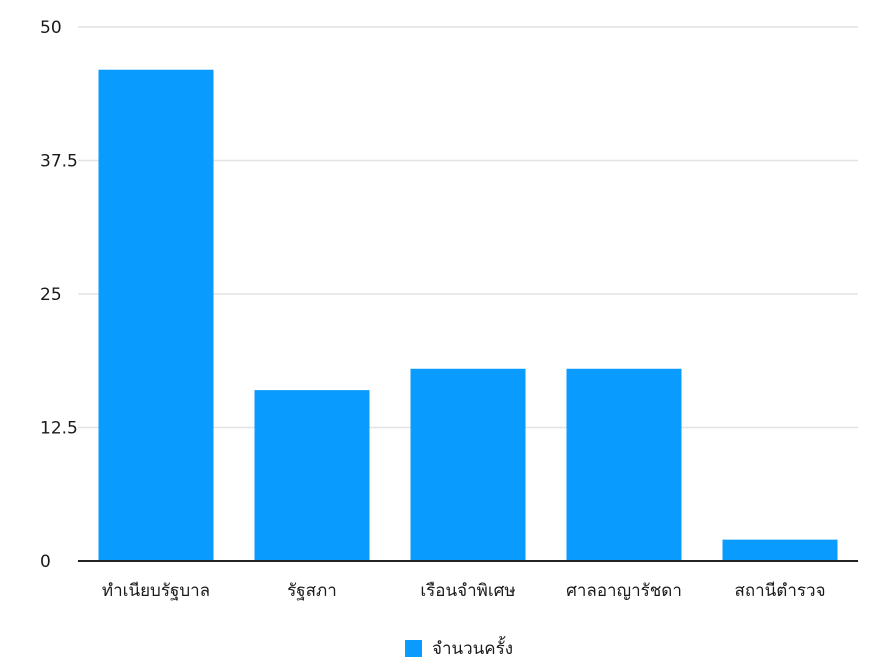 This screenshot has height=666, width=874. What do you see at coordinates (51, 28) in the screenshot?
I see `y-tick-label: 50` at bounding box center [51, 28].